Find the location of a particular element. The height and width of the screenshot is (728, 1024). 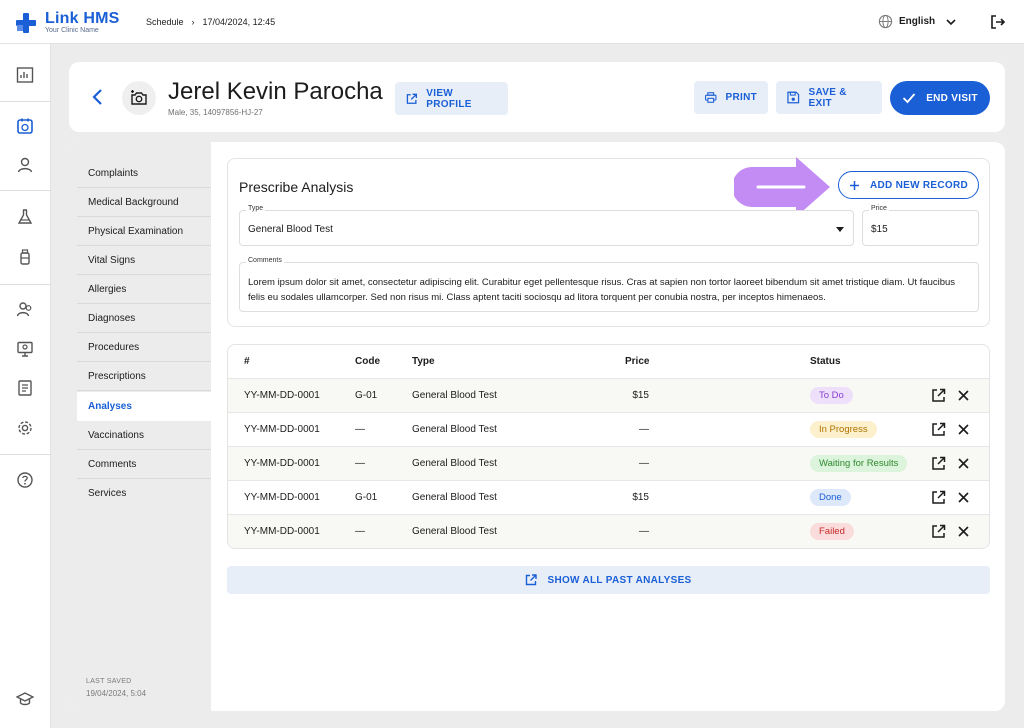

col-header-type: Type is located at coordinates (423, 361).